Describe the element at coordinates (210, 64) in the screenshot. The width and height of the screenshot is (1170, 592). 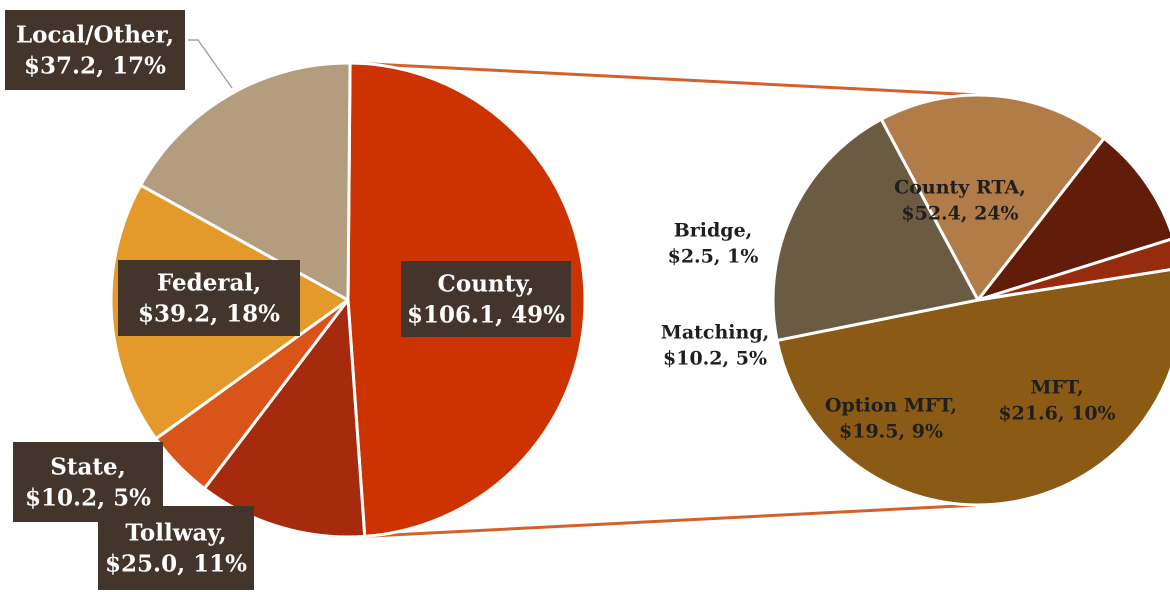
I see `leader-line-local-other` at that location.